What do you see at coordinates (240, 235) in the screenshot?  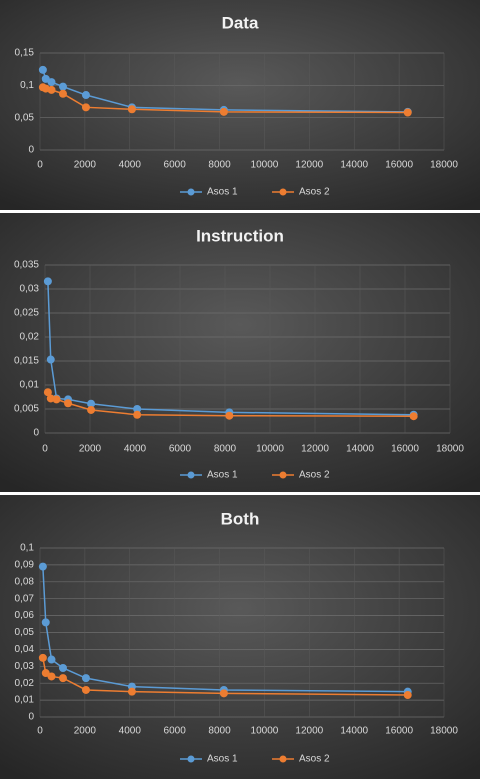 I see `chart-title: Instruction` at bounding box center [240, 235].